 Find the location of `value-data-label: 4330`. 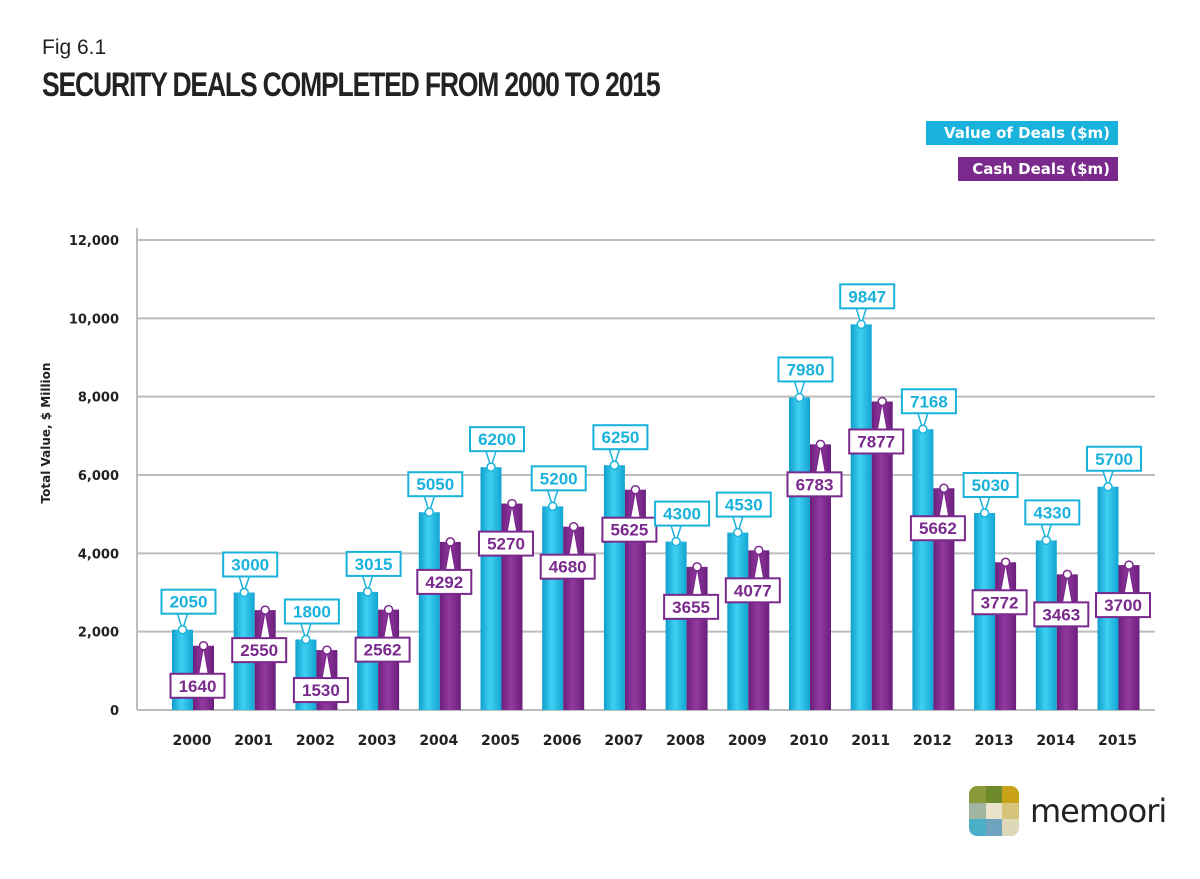

value-data-label: 4330 is located at coordinates (1052, 512).